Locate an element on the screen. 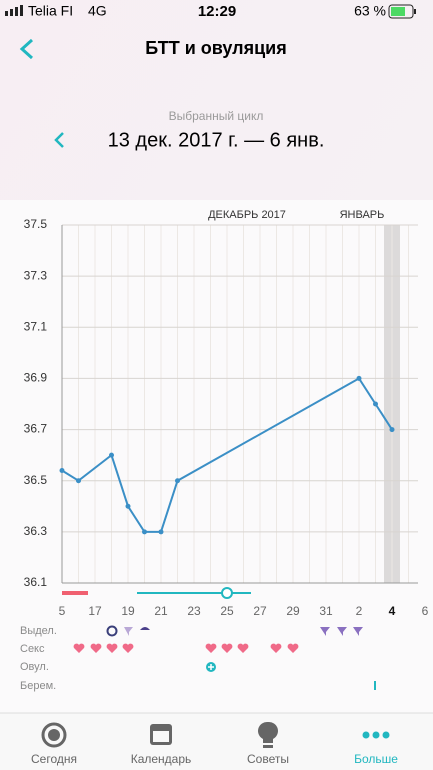 Image resolution: width=433 pixels, height=770 pixels. carrier: Telia FI is located at coordinates (50, 11).